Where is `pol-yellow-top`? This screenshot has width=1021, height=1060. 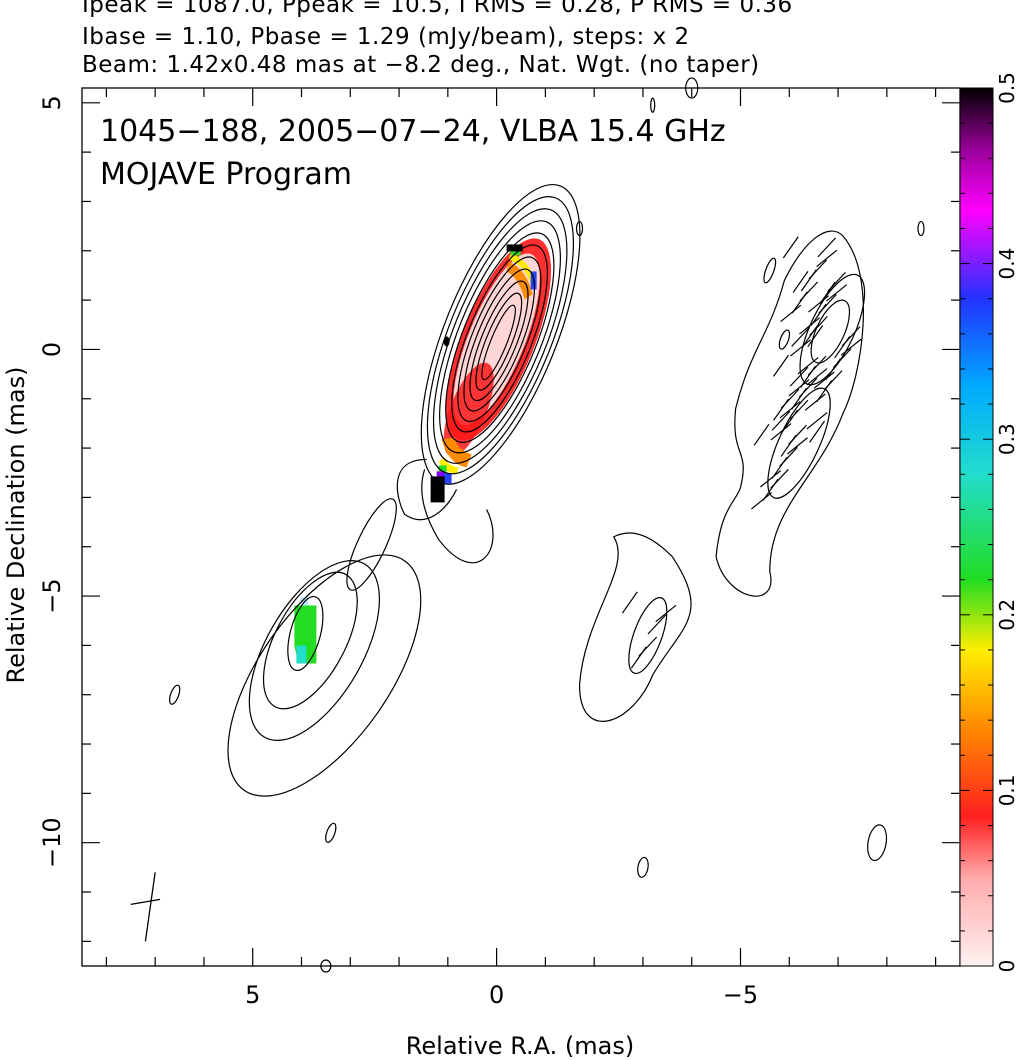
pol-yellow-top is located at coordinates (521, 268).